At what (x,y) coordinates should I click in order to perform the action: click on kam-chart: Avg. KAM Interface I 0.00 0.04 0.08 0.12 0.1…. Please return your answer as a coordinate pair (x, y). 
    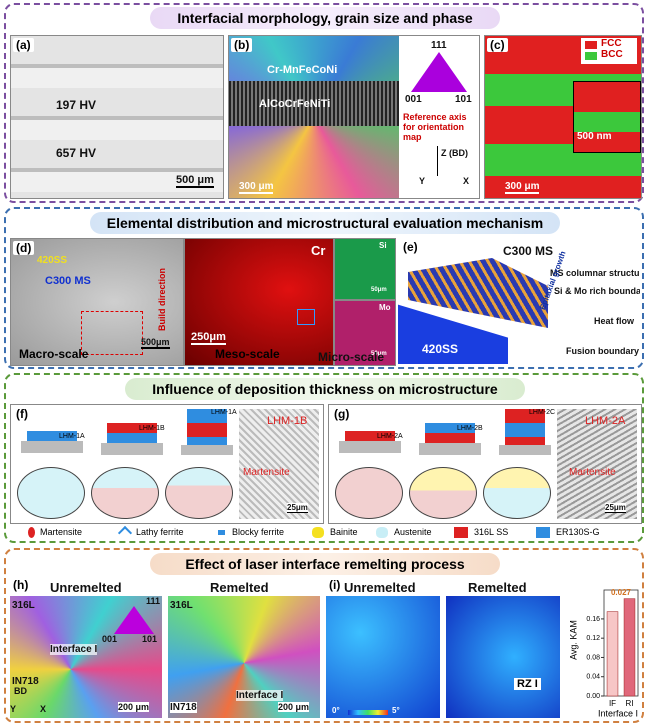
    Looking at the image, I should click on (603, 653).